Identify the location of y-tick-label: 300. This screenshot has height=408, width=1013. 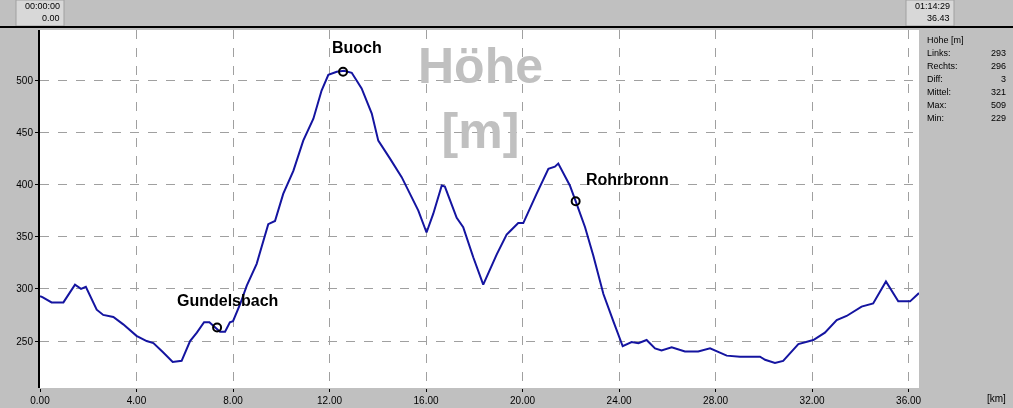
(25, 289).